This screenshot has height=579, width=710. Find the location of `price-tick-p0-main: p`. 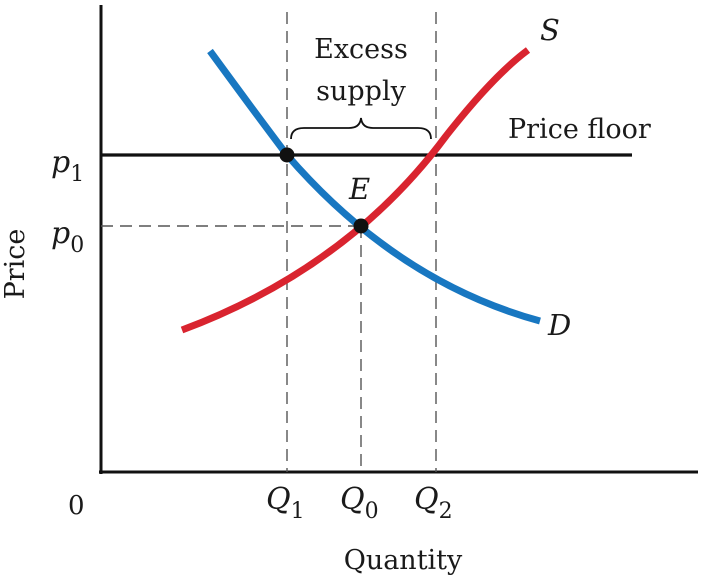

price-tick-p0-main: p is located at coordinates (60, 233).